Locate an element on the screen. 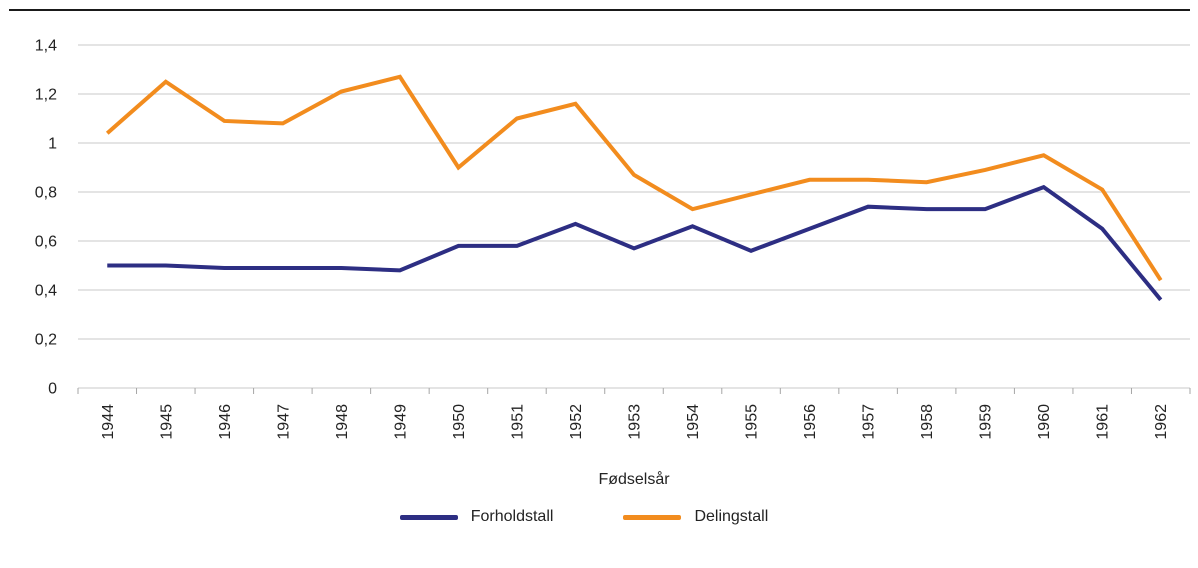  y-tick-label: 0,2 is located at coordinates (46, 340).